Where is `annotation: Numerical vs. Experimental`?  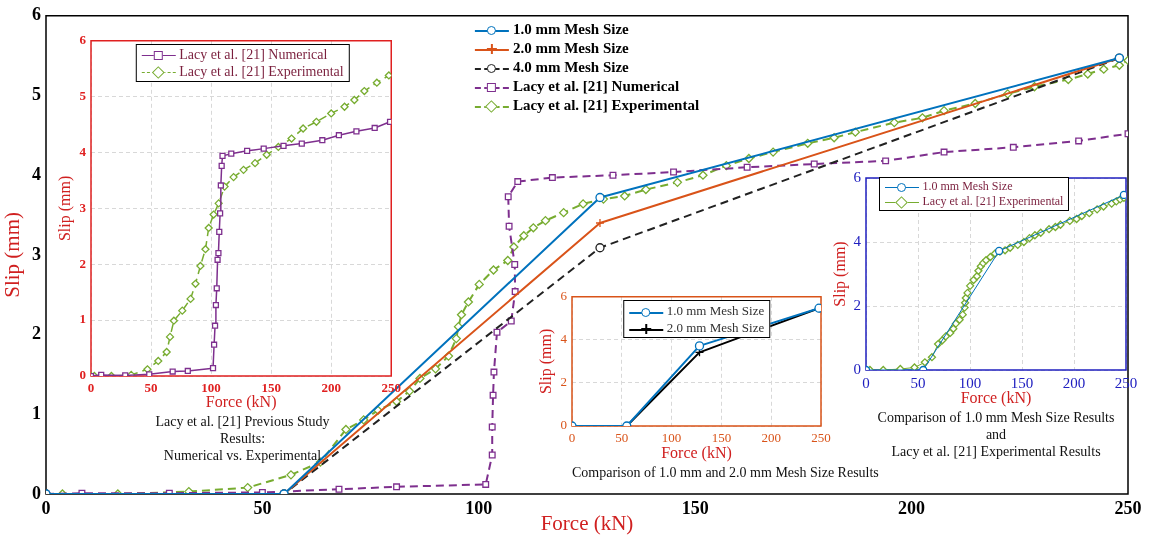
annotation: Numerical vs. Experimental is located at coordinates (242, 455).